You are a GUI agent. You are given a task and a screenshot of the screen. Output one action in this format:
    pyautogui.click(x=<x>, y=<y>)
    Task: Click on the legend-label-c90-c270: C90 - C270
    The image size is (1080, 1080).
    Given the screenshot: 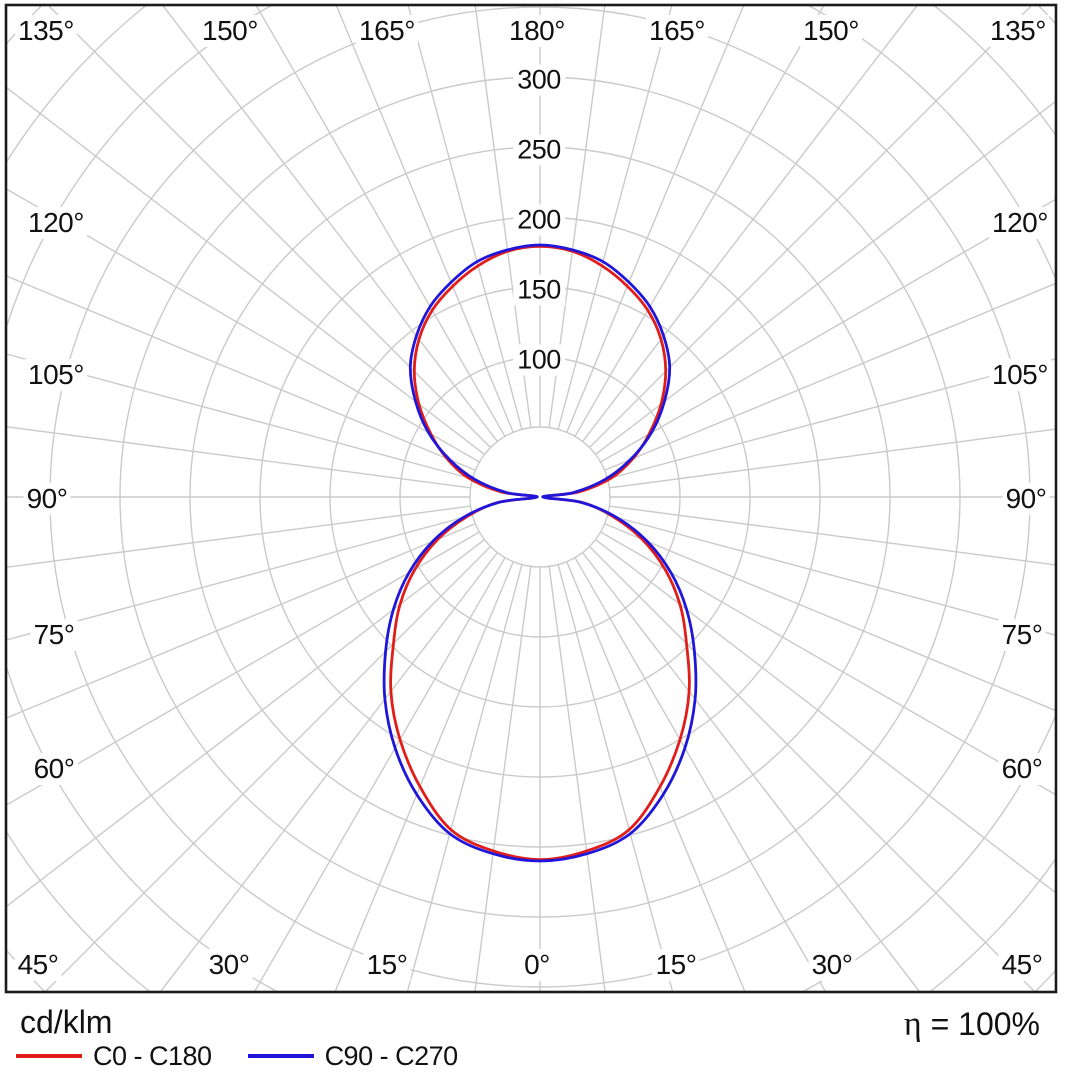 What is the action you would take?
    pyautogui.click(x=391, y=1055)
    